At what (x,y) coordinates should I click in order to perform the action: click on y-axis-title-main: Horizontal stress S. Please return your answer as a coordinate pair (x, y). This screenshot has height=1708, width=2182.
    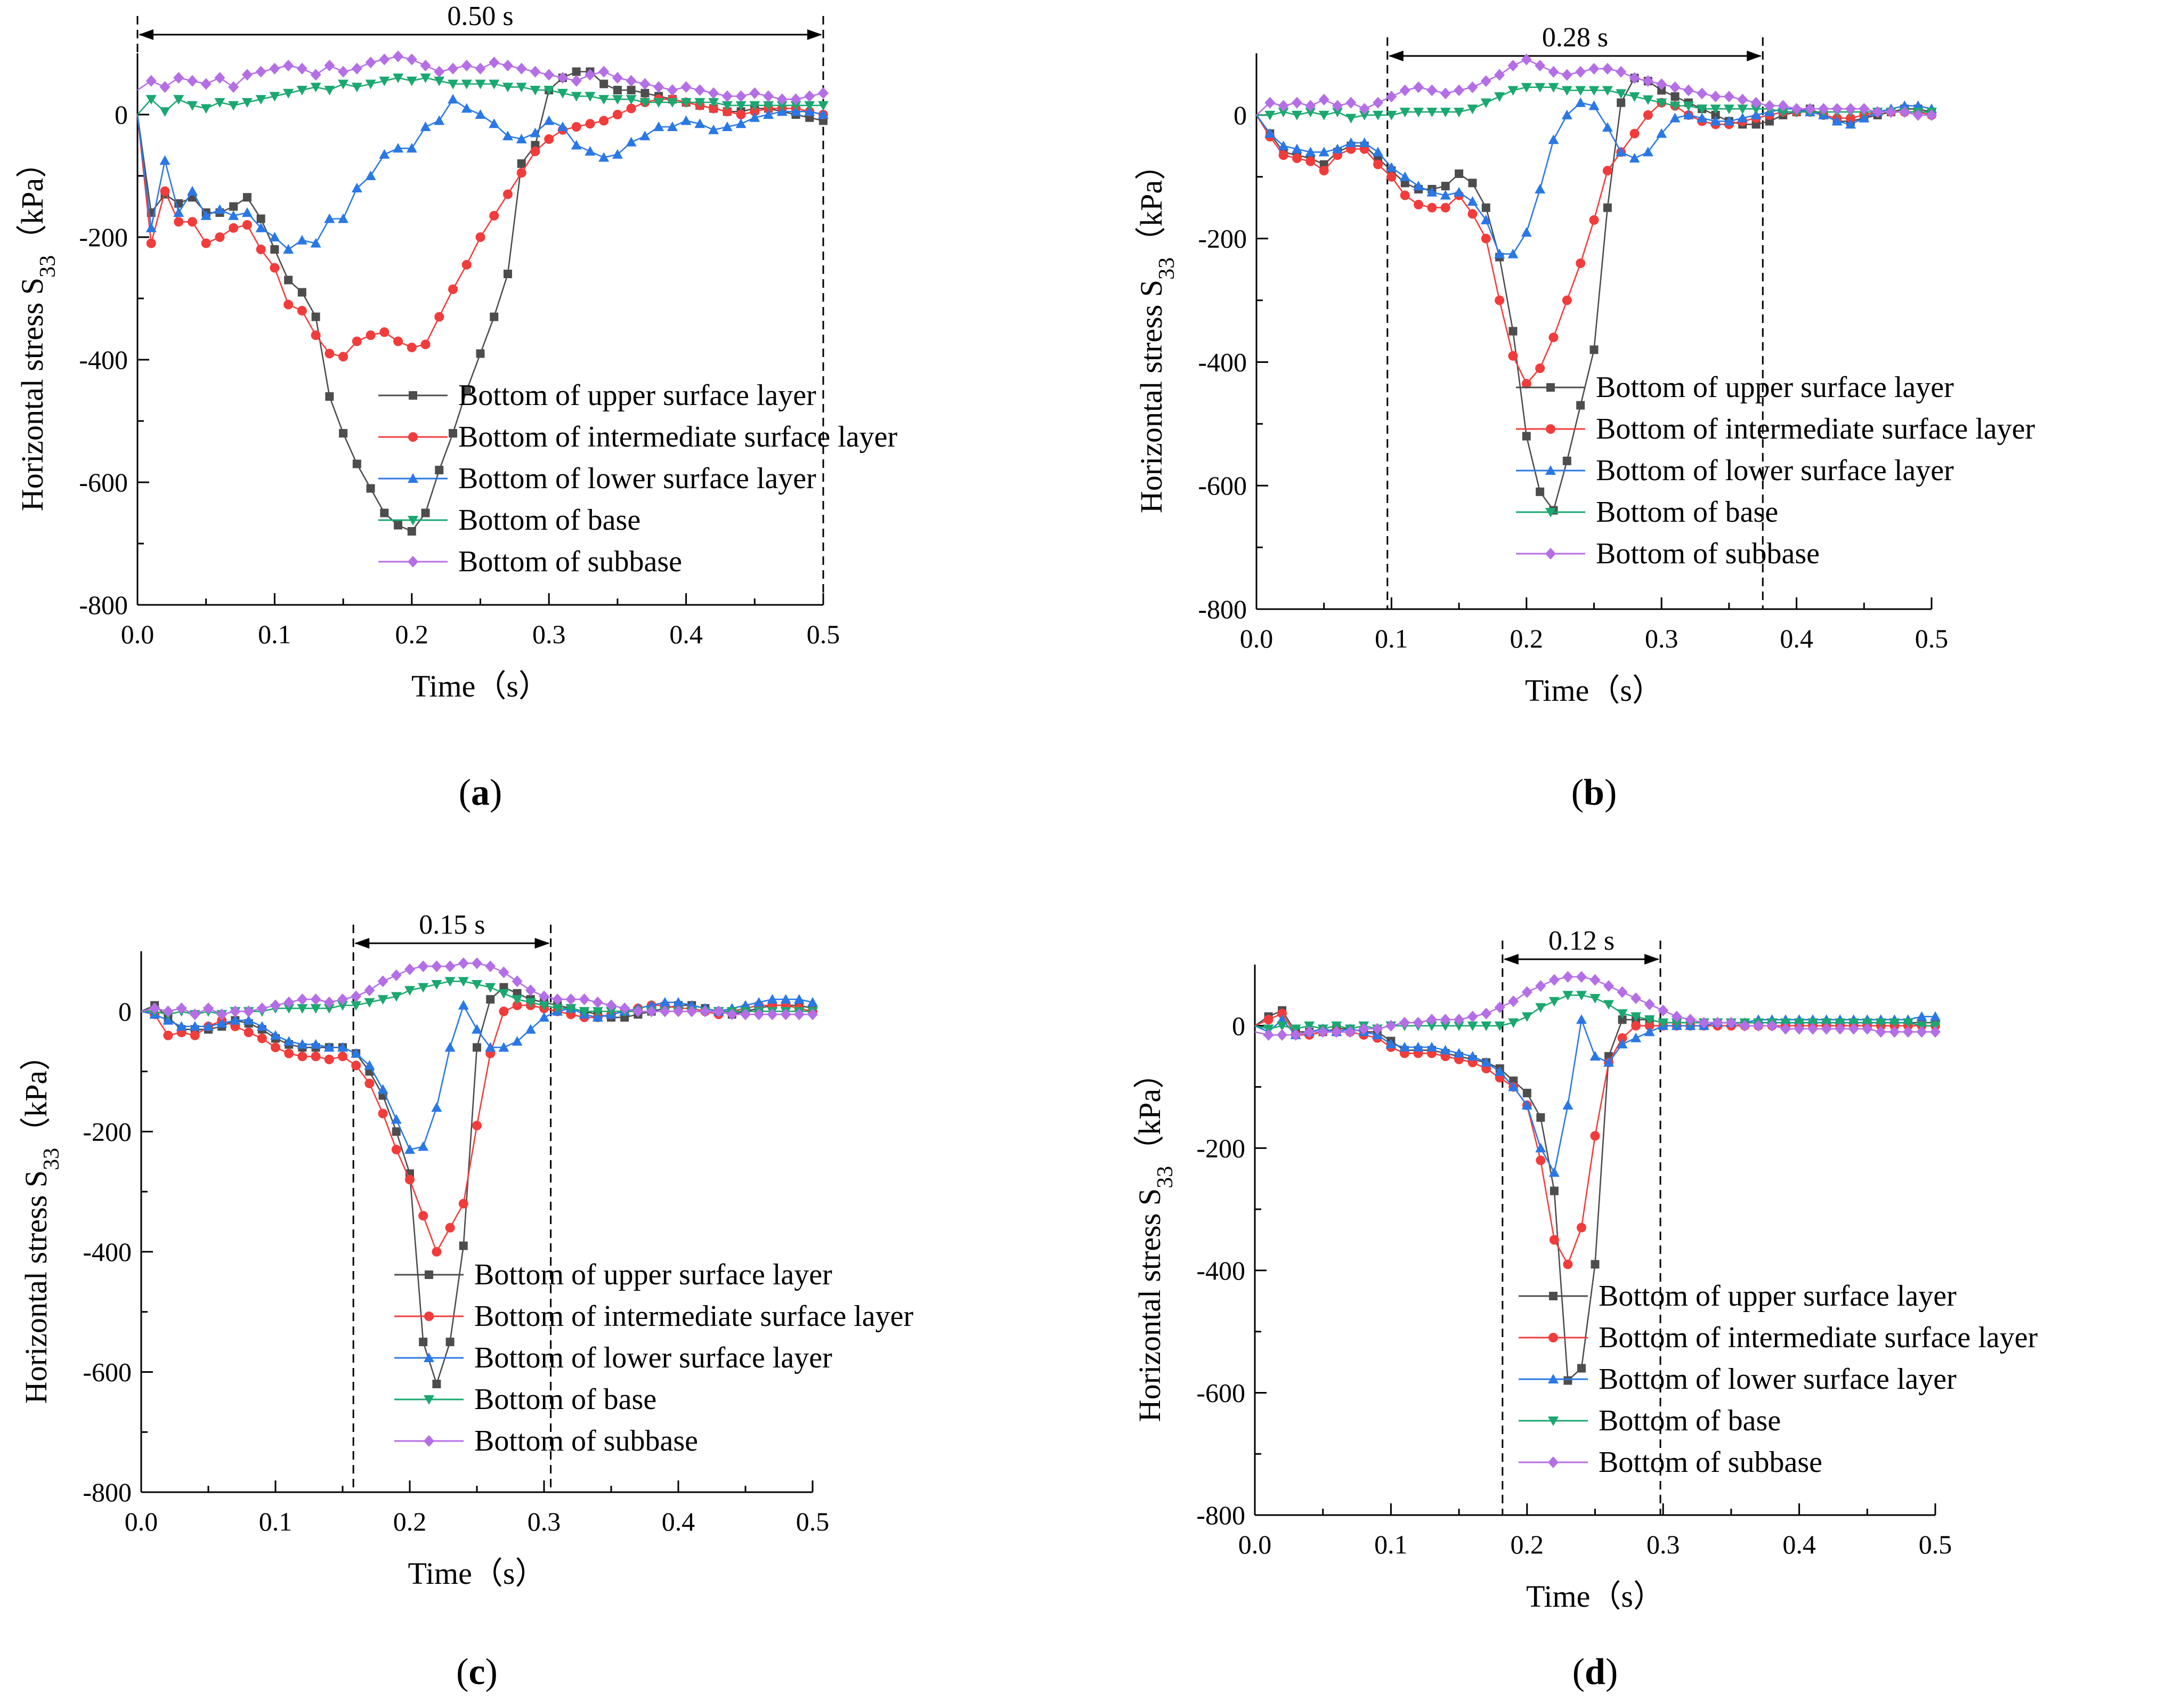
    Looking at the image, I should click on (36, 1287).